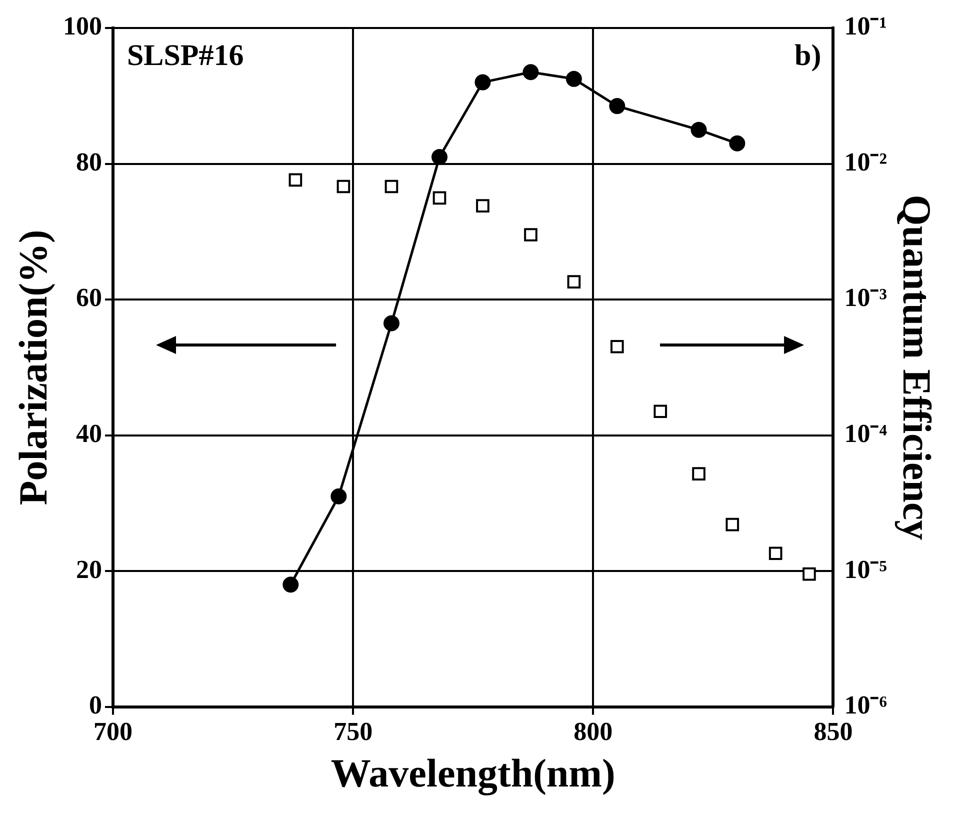  Describe the element at coordinates (917, 367) in the screenshot. I see `y2-axis-title: Quantum Efficiency` at that location.